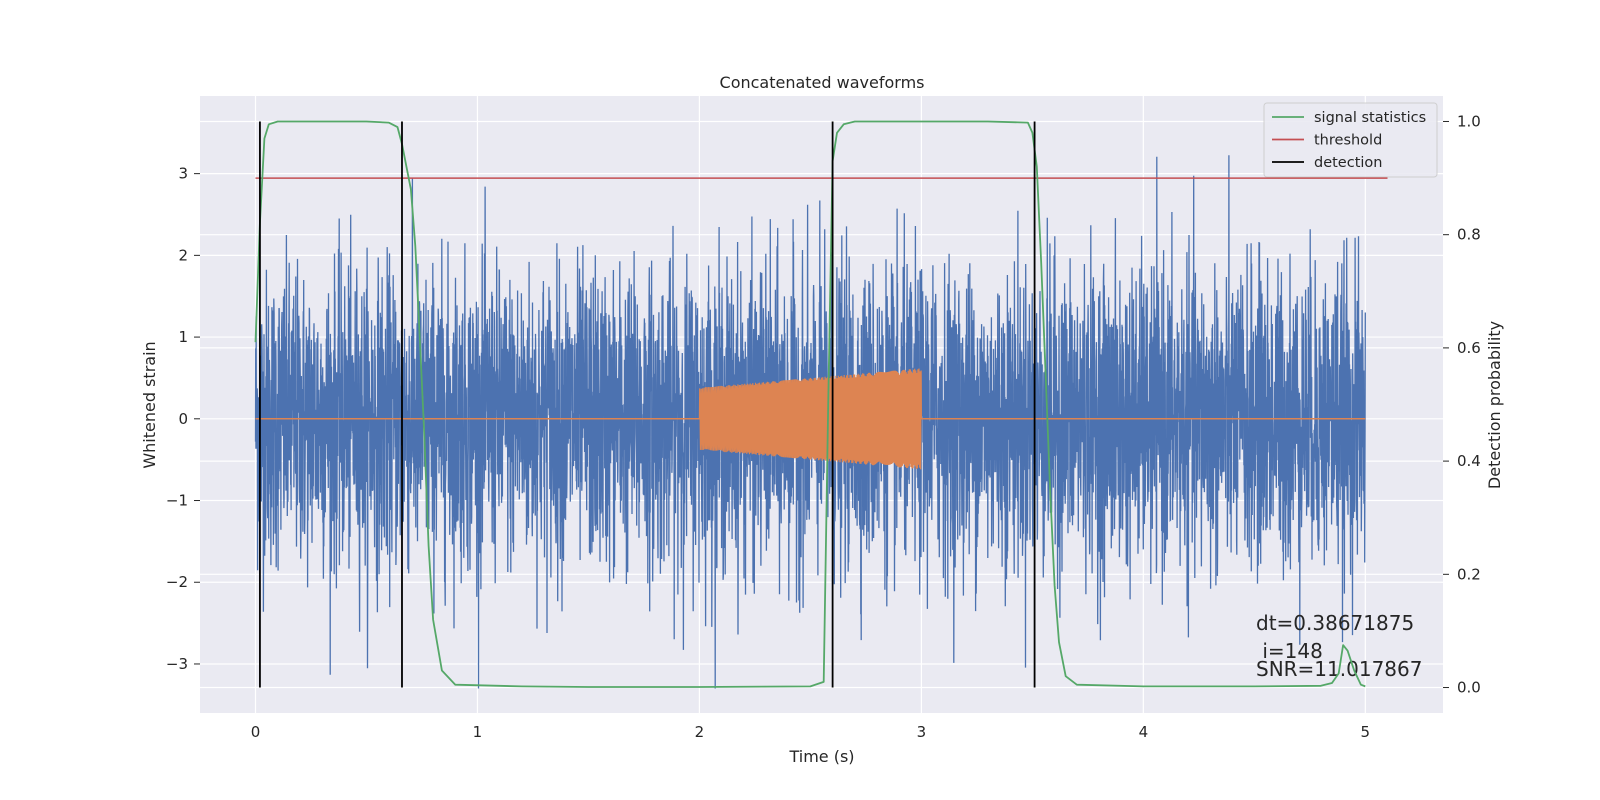  I want to click on x-tick-label: 1, so click(478, 732).